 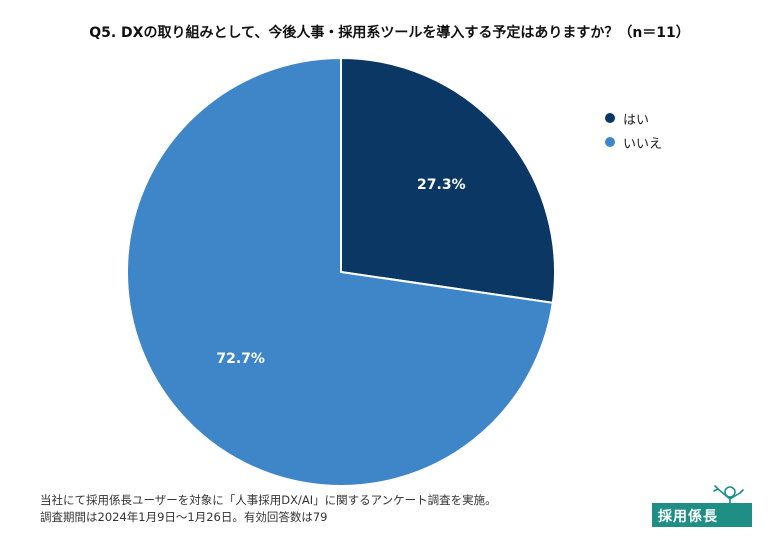 What do you see at coordinates (728, 506) in the screenshot?
I see `person-cheering-icon` at bounding box center [728, 506].